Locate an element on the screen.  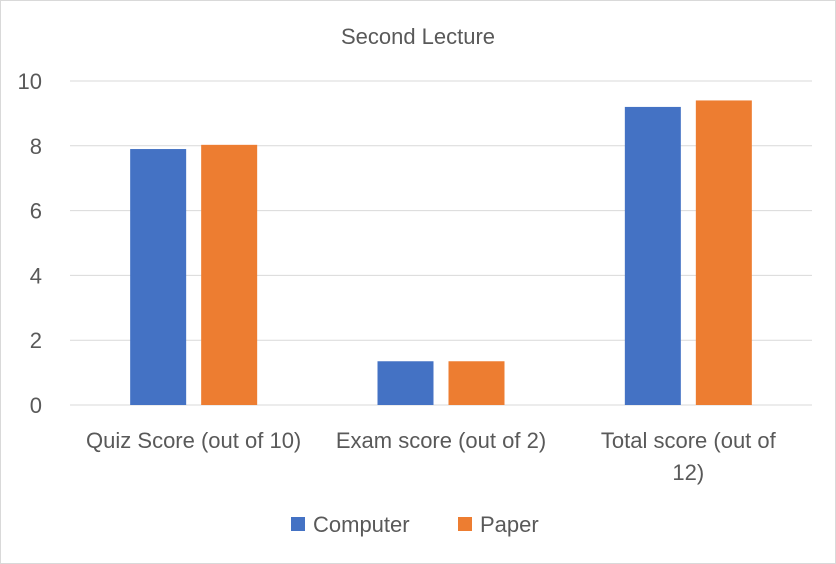
y-tick-label: 4 is located at coordinates (36, 275).